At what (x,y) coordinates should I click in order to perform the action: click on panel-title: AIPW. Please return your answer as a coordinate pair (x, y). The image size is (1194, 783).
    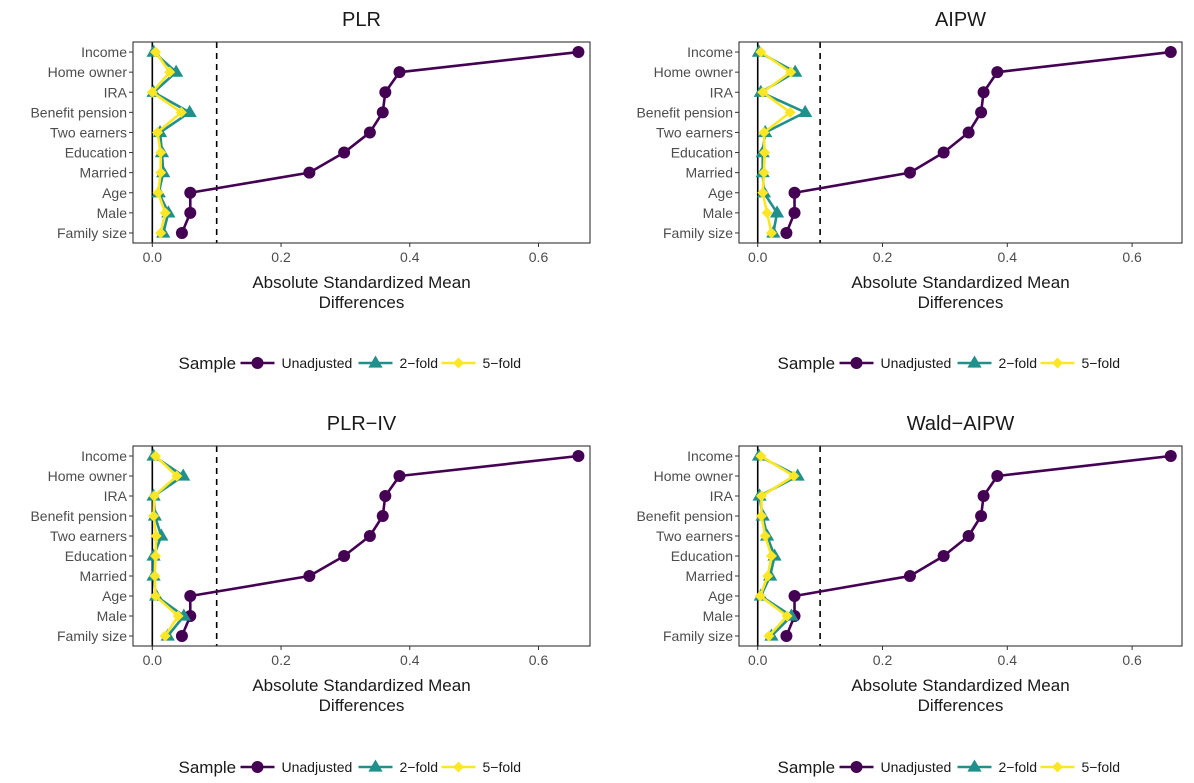
    Looking at the image, I should click on (960, 20).